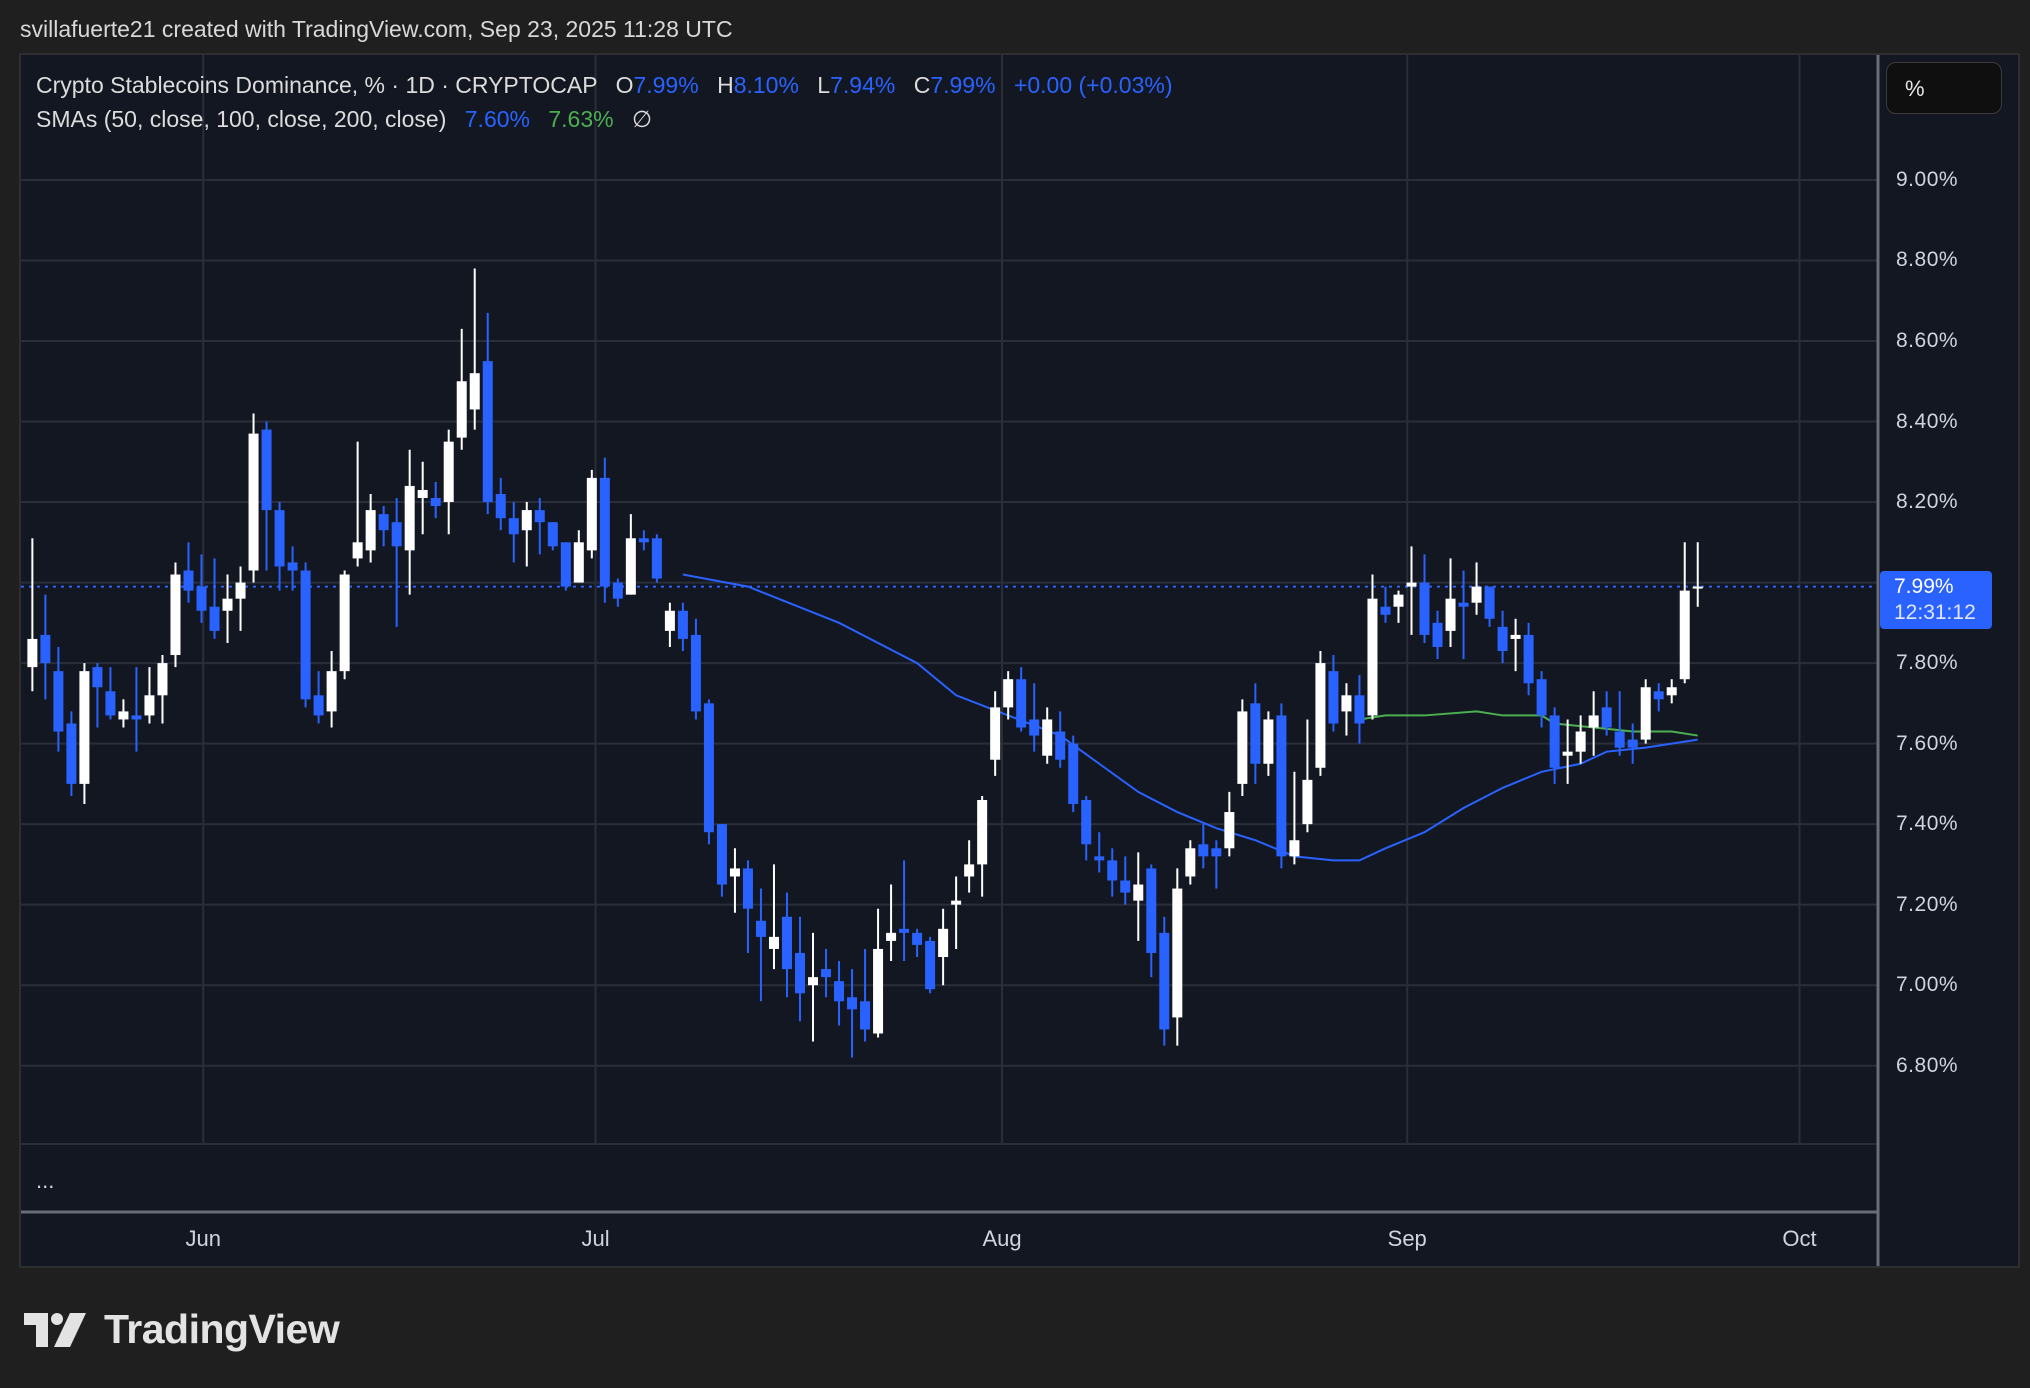 The image size is (2030, 1388). Describe the element at coordinates (1927, 1065) in the screenshot. I see `price-tick-label: 6.80%` at that location.